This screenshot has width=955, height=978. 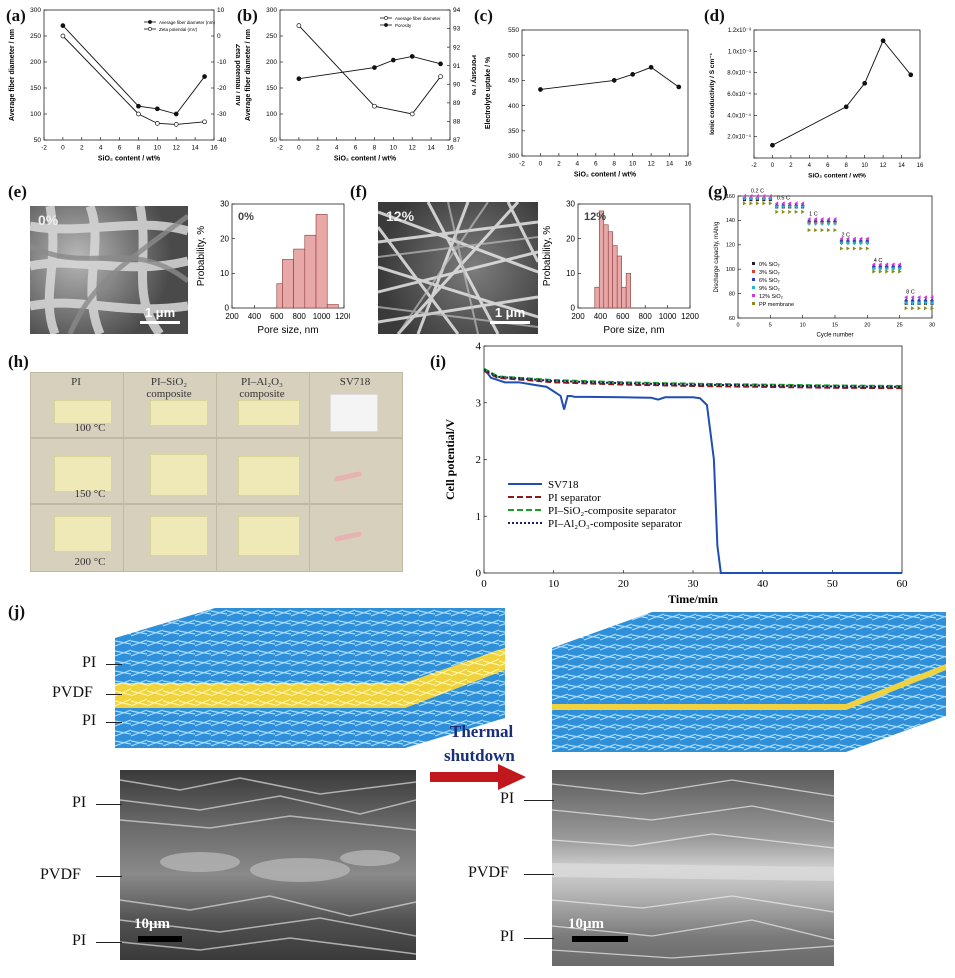 I want to click on y-tick-label: 30, so click(x=224, y=204).